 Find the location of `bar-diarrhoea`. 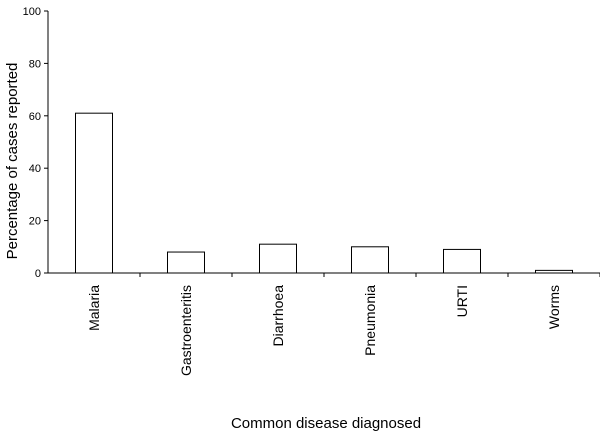

bar-diarrhoea is located at coordinates (278, 258).